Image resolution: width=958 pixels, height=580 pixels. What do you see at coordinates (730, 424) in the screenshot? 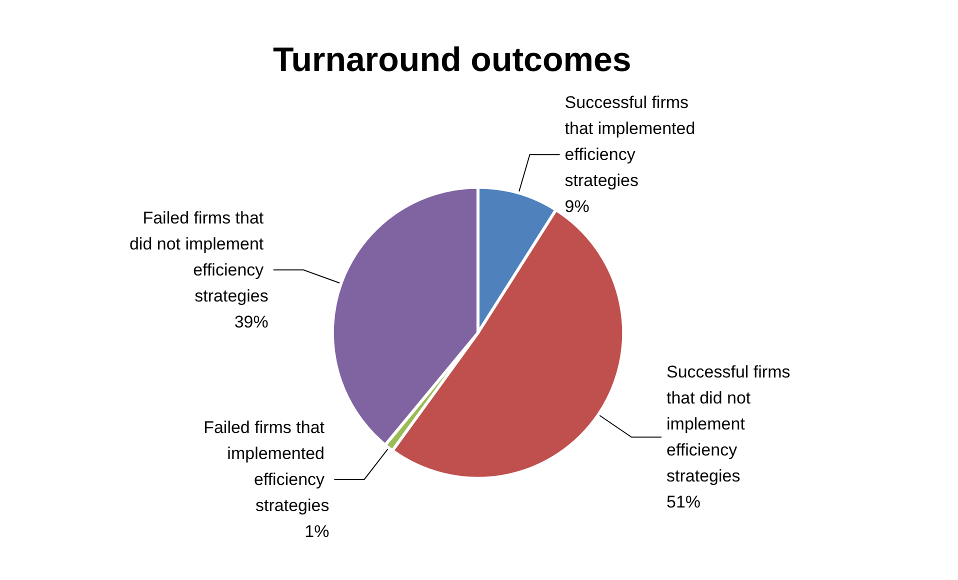
I see `slice-label: Successful firms that did not implement efficiency strategies` at bounding box center [730, 424].